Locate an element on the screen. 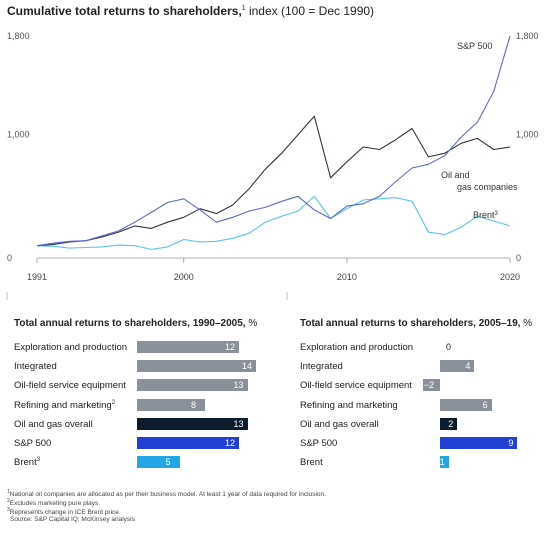 The height and width of the screenshot is (535, 556). series-label-oilgas-line1: Oil and is located at coordinates (455, 175).